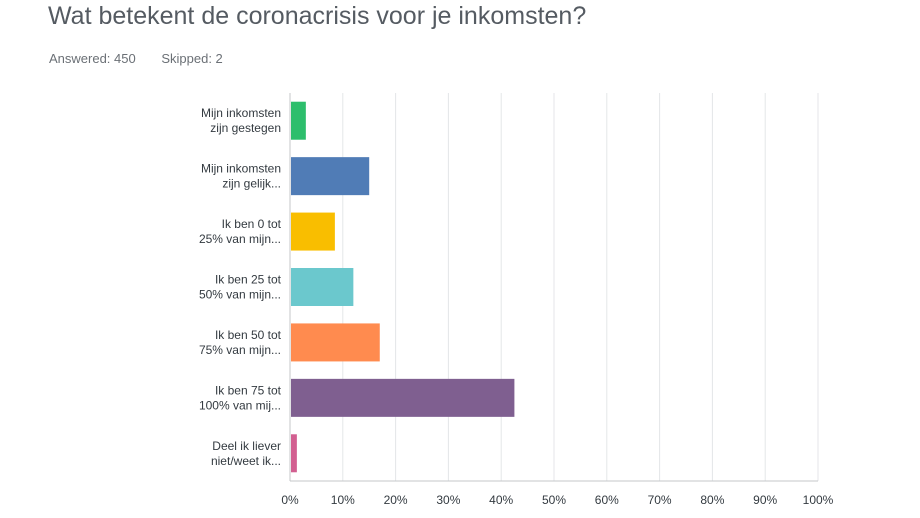 The height and width of the screenshot is (518, 920). I want to click on skipped-count: Skipped: 2, so click(192, 58).